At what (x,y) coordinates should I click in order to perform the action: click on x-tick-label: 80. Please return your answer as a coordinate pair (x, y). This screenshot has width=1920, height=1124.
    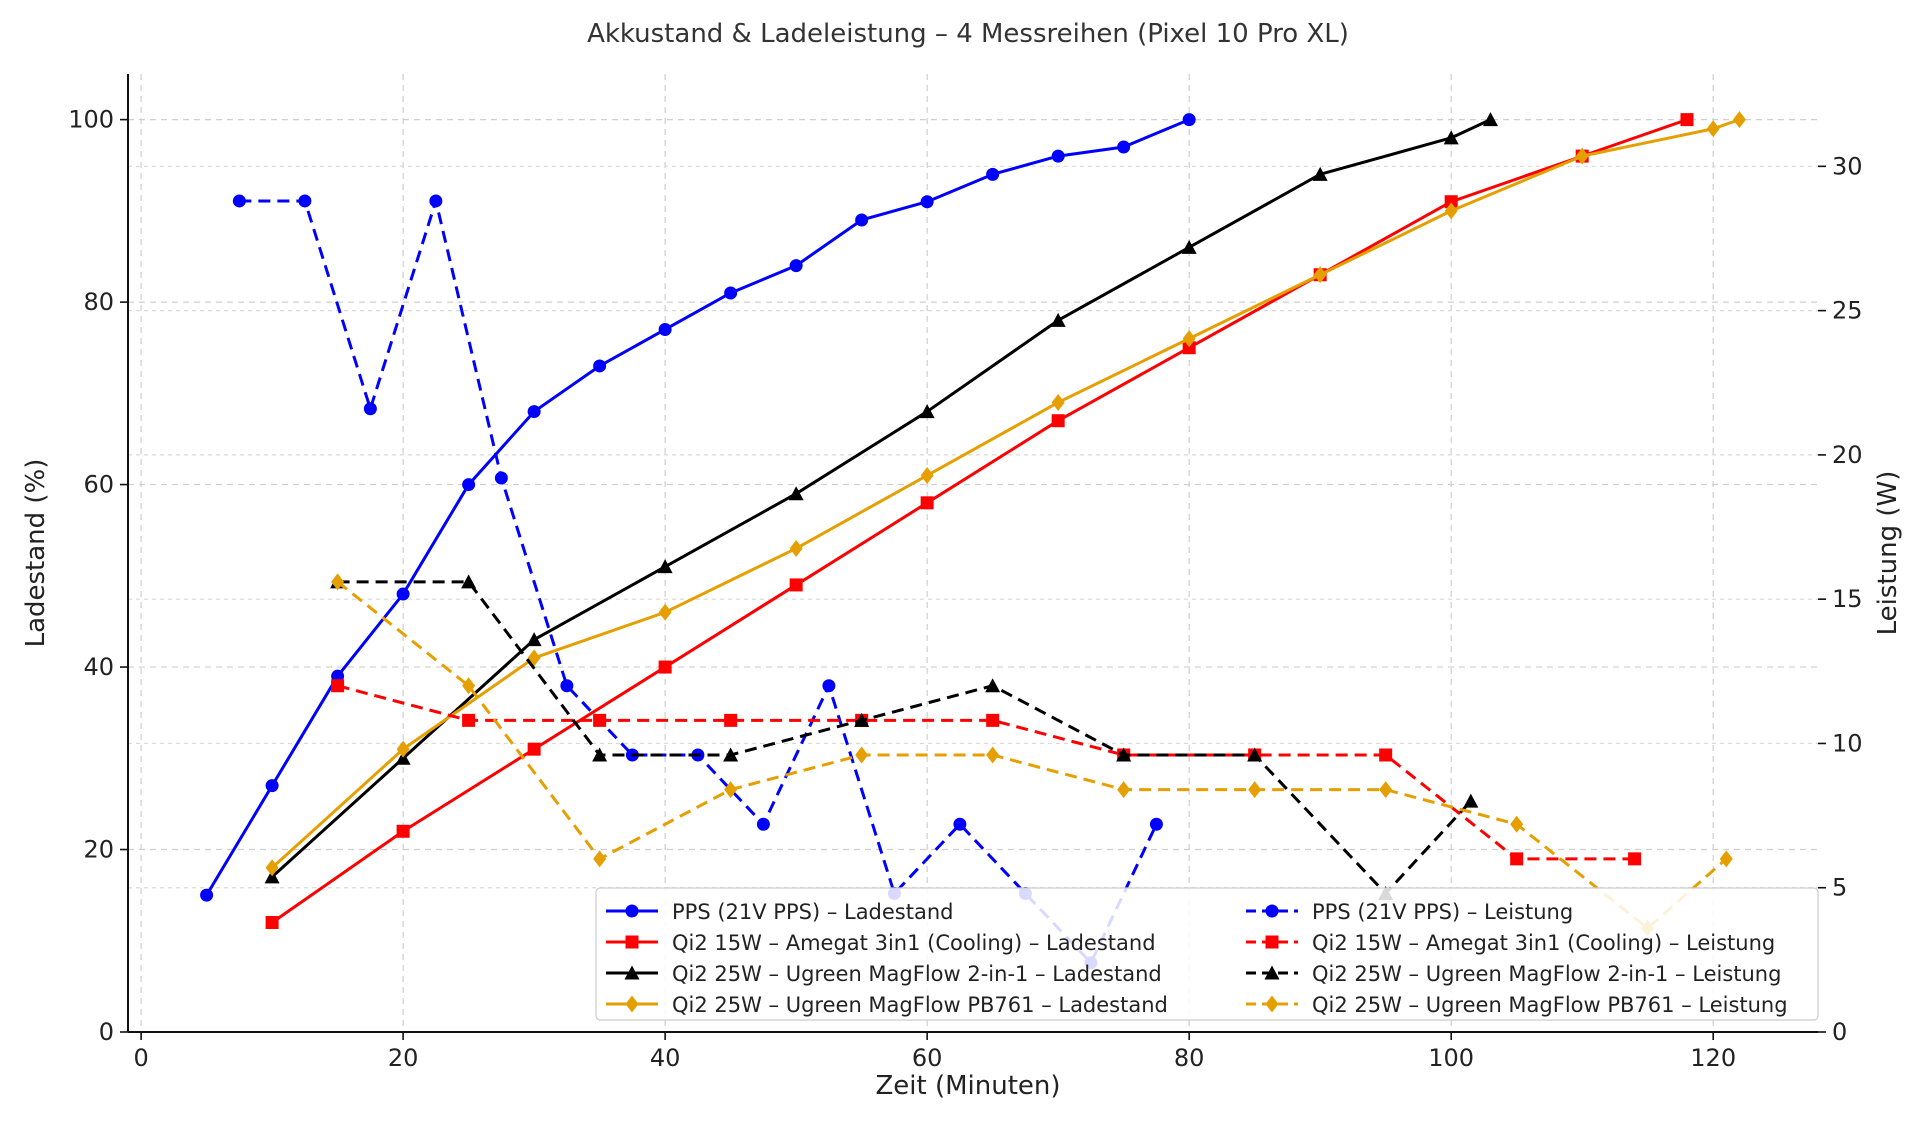
    Looking at the image, I should click on (1189, 1058).